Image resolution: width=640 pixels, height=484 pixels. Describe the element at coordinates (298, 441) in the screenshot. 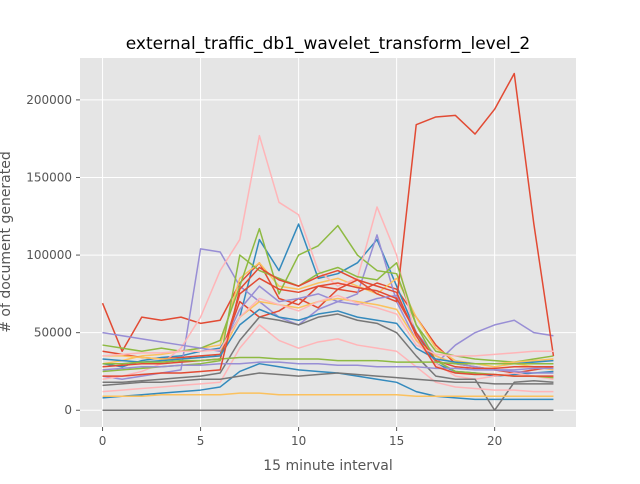

I see `x-tick-label: 10` at that location.